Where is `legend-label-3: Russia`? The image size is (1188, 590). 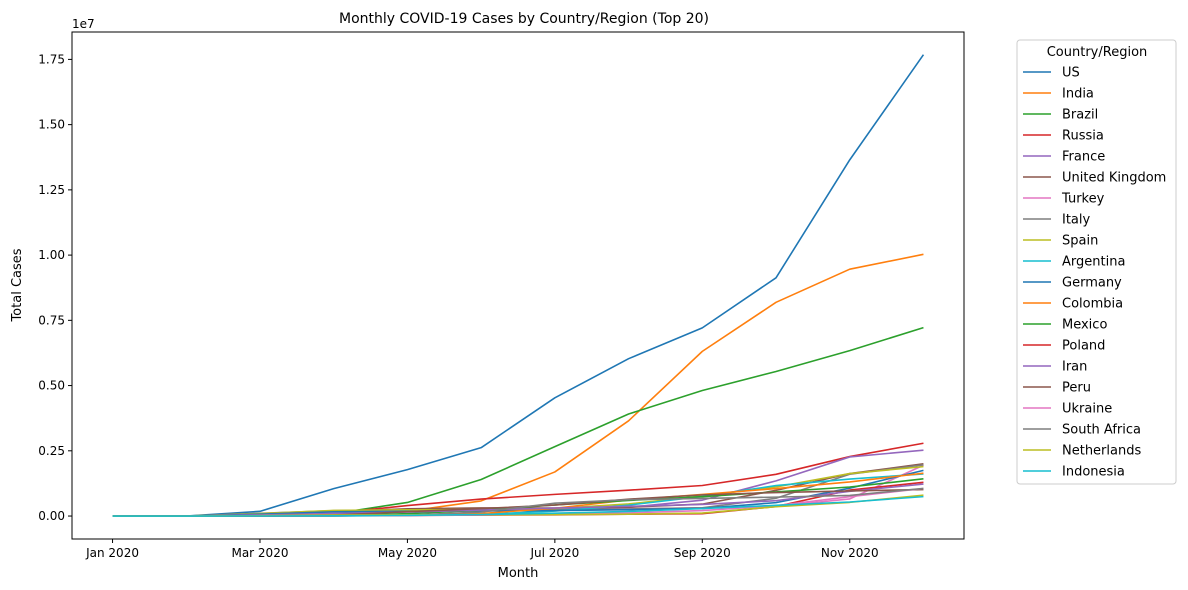
legend-label-3: Russia is located at coordinates (1083, 136).